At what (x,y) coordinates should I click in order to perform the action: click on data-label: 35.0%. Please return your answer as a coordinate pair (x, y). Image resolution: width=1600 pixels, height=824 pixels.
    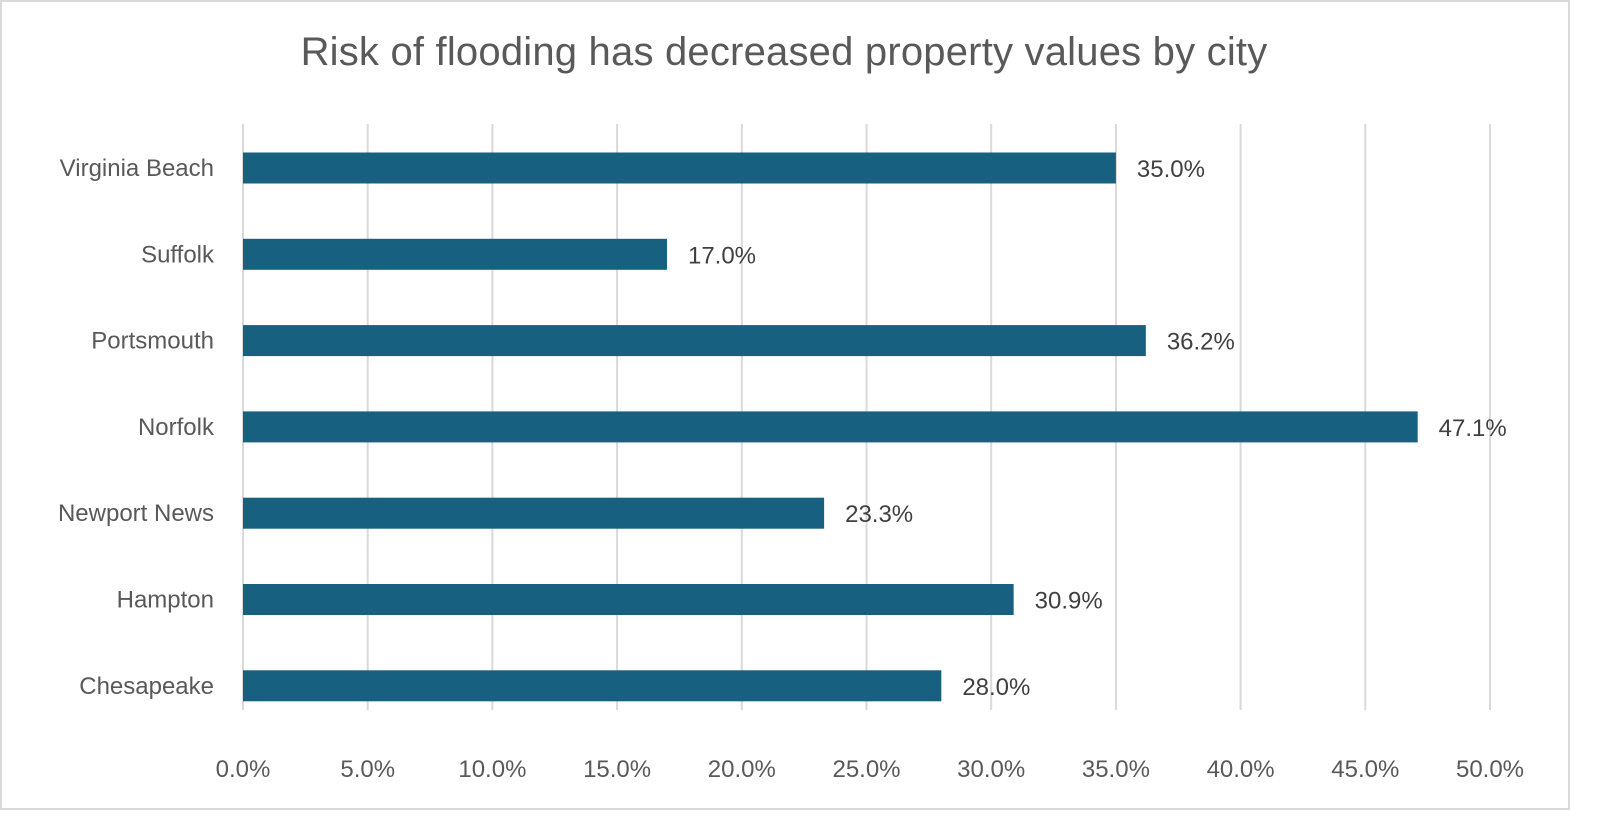
    Looking at the image, I should click on (1171, 169).